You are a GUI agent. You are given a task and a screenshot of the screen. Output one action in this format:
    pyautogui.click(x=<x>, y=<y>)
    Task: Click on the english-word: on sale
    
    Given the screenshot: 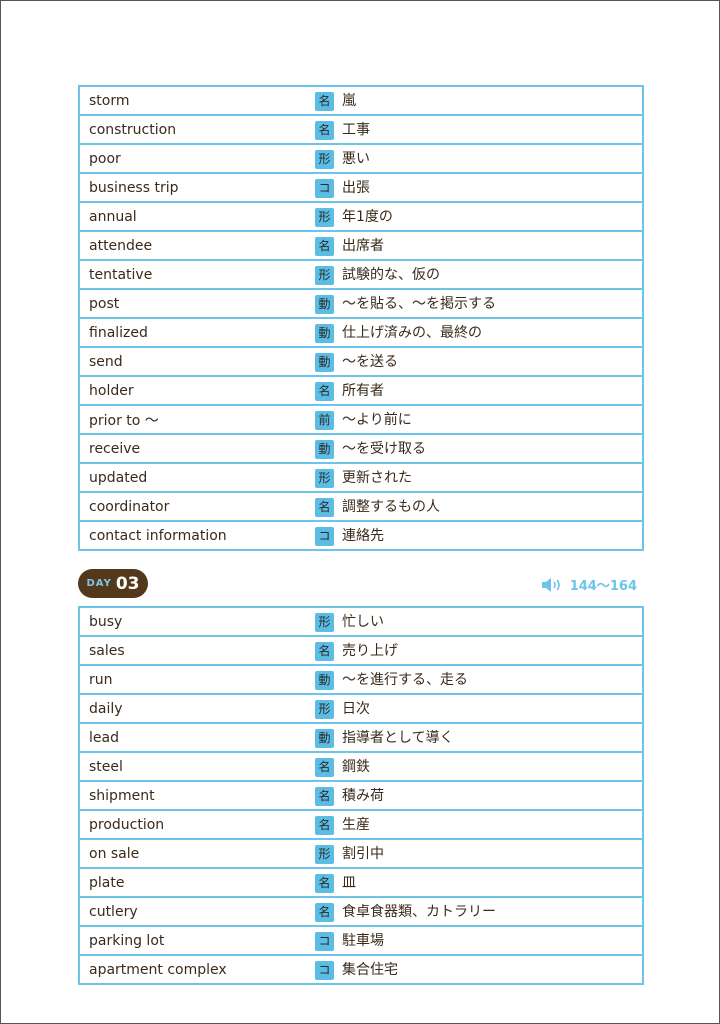 What is the action you would take?
    pyautogui.click(x=192, y=853)
    